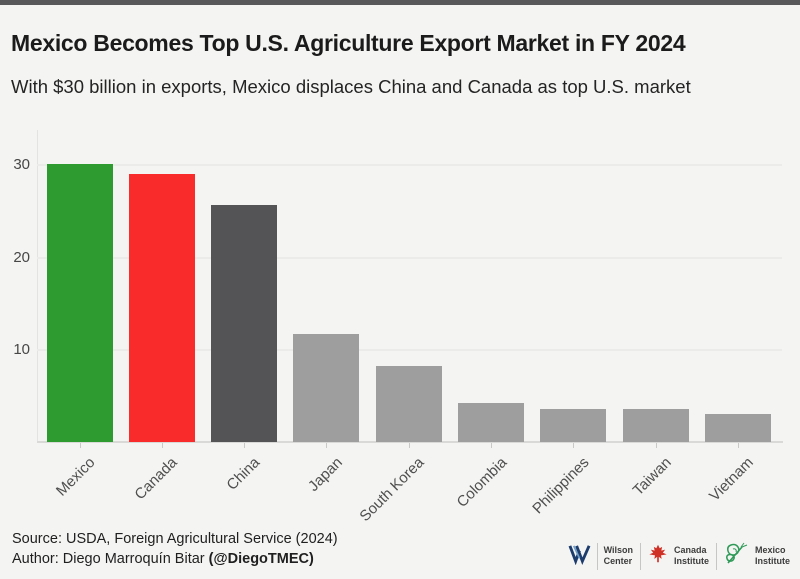  I want to click on mexico-institute-label: Mexico Institute, so click(772, 555).